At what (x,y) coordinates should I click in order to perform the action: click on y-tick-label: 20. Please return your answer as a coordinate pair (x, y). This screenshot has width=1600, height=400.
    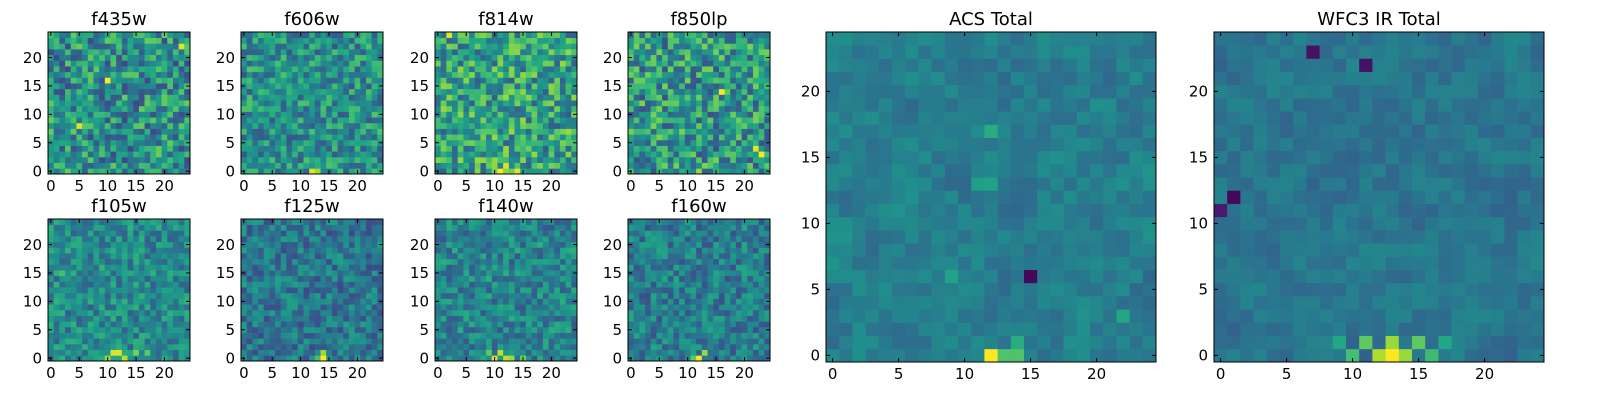
    Looking at the image, I should click on (419, 58).